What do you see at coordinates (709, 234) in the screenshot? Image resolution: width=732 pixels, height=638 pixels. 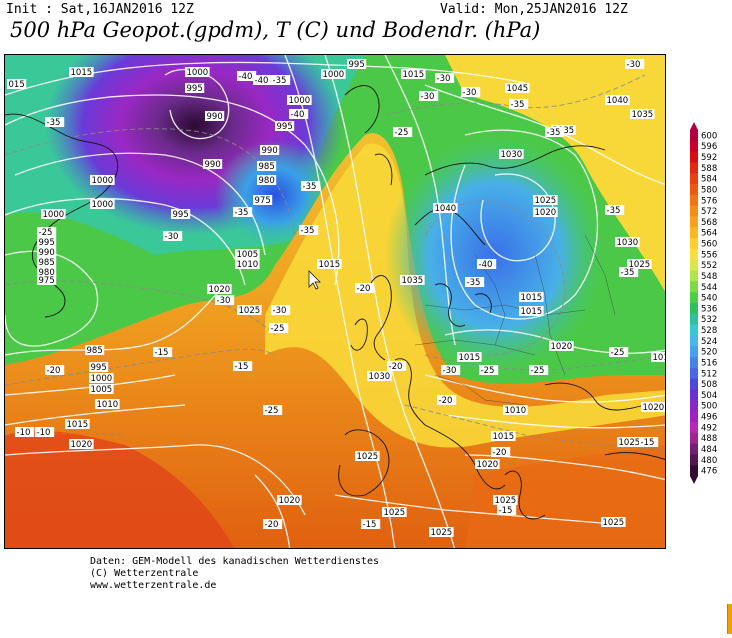 I see `legend-level-label: 564` at bounding box center [709, 234].